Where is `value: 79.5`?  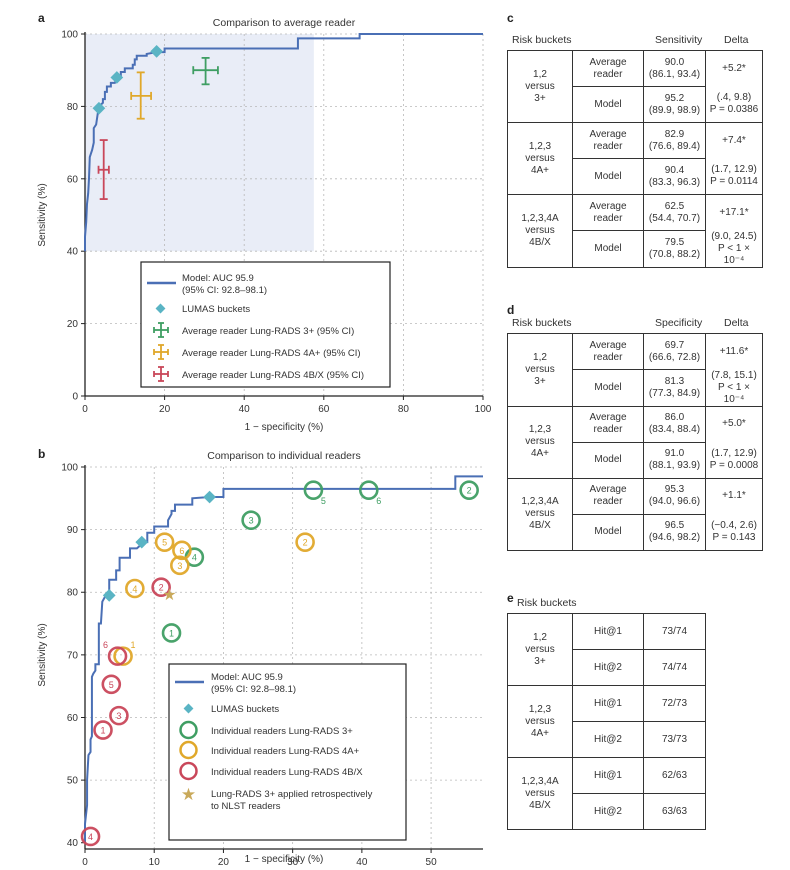
value: 79.5 is located at coordinates (674, 242).